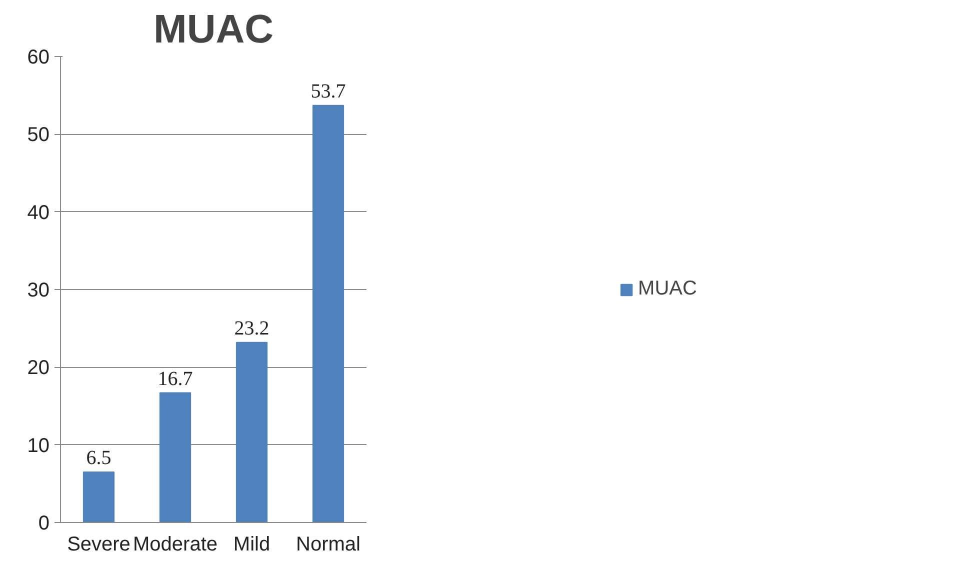 This screenshot has height=580, width=958. What do you see at coordinates (38, 213) in the screenshot?
I see `y-tick-label: 40` at bounding box center [38, 213].